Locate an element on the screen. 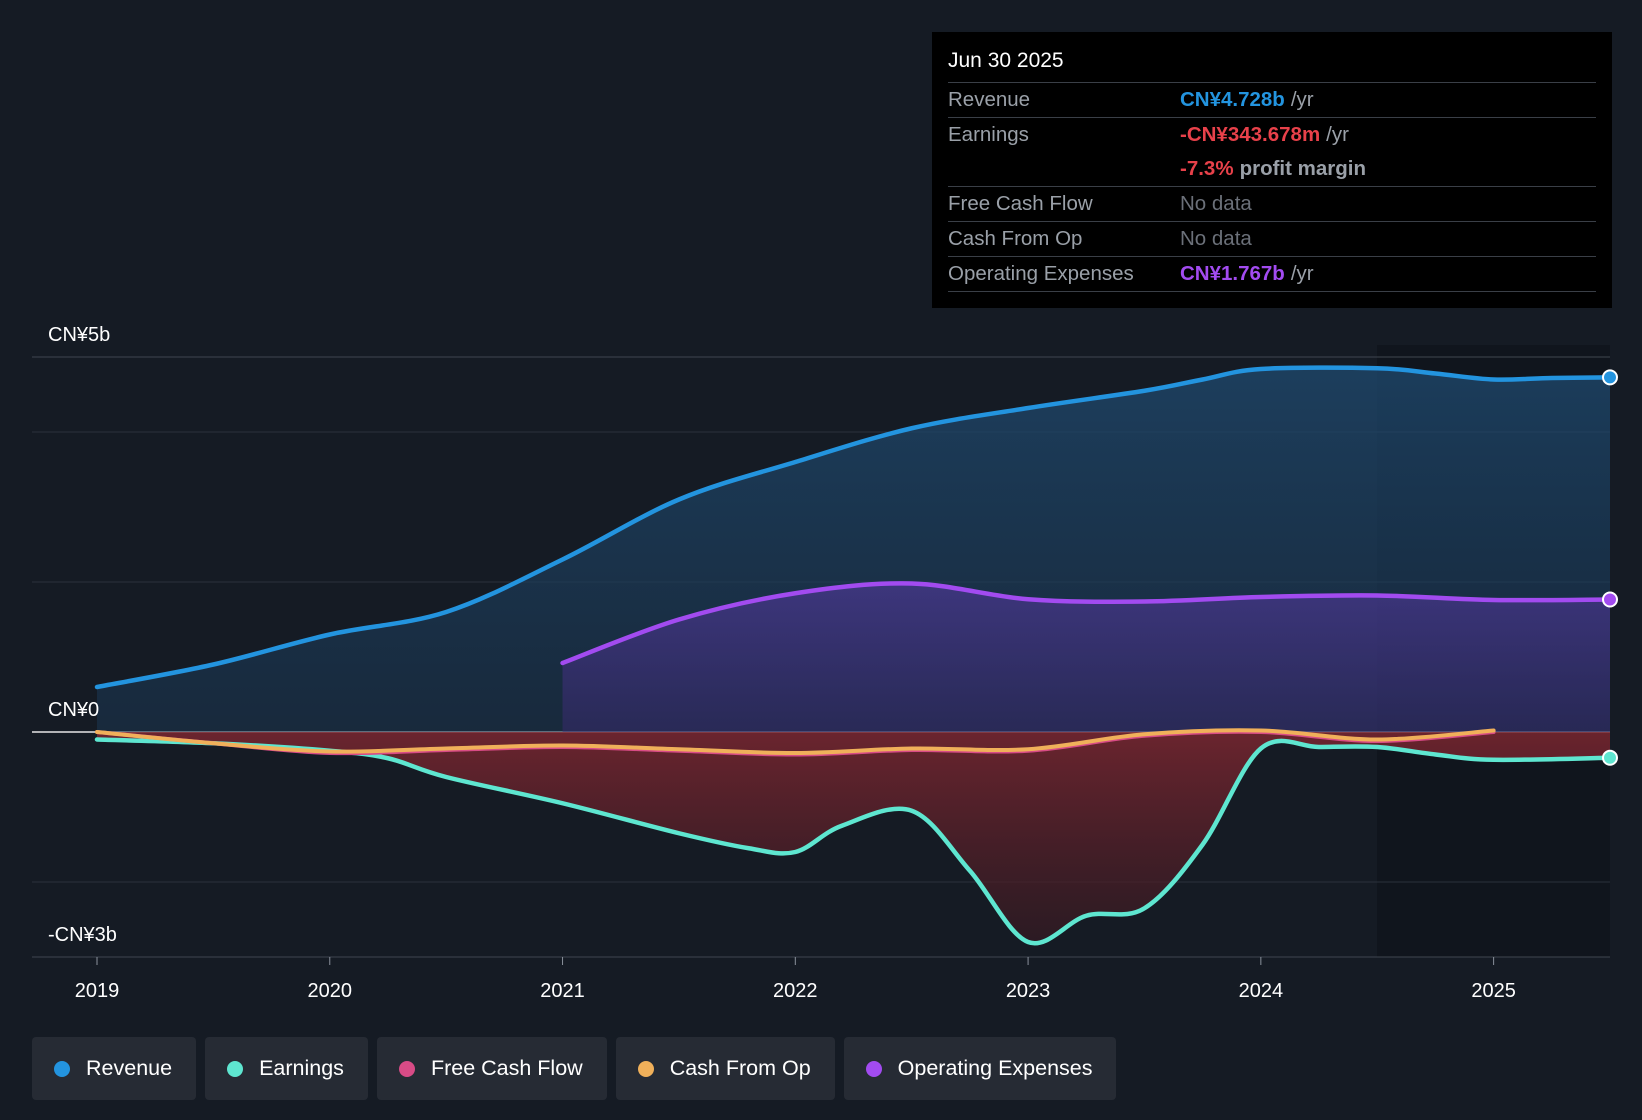 This screenshot has height=1120, width=1642. y-tick-label: CN¥5b is located at coordinates (79, 335).